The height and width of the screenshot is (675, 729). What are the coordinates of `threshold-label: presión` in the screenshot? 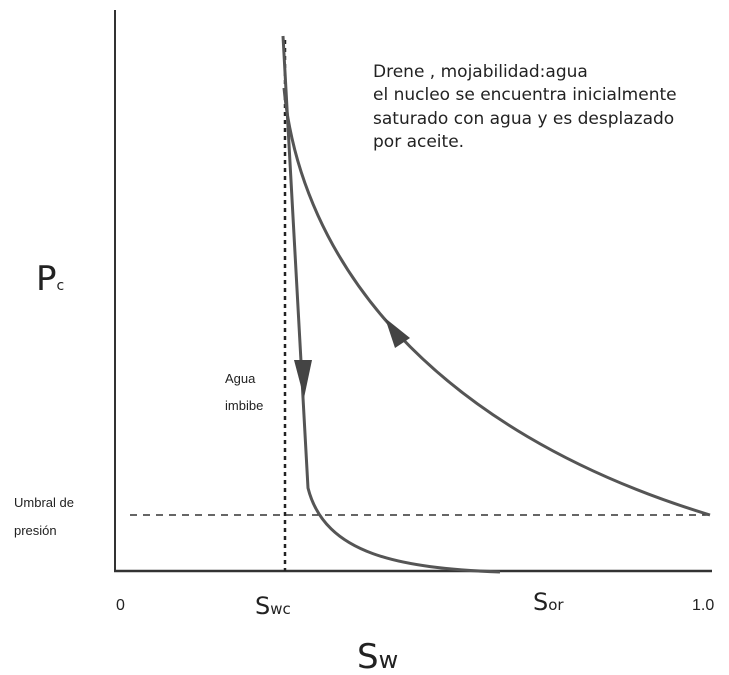 It's located at (35, 530).